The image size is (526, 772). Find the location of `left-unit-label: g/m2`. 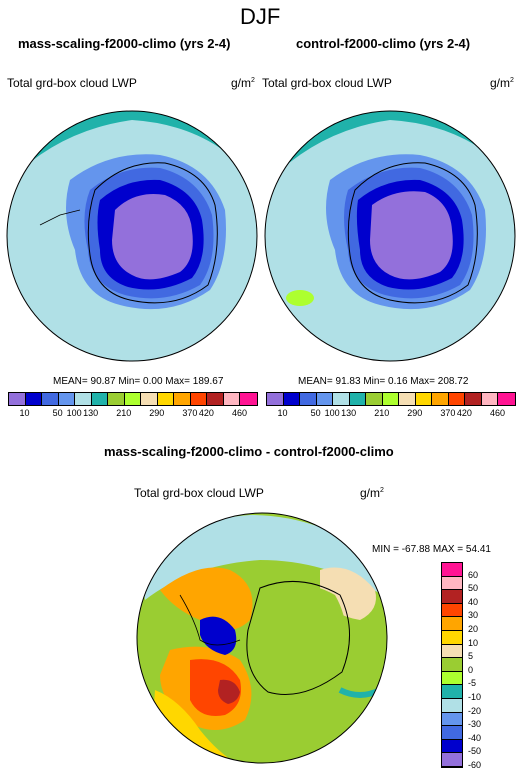

left-unit-label: g/m2 is located at coordinates (243, 83).